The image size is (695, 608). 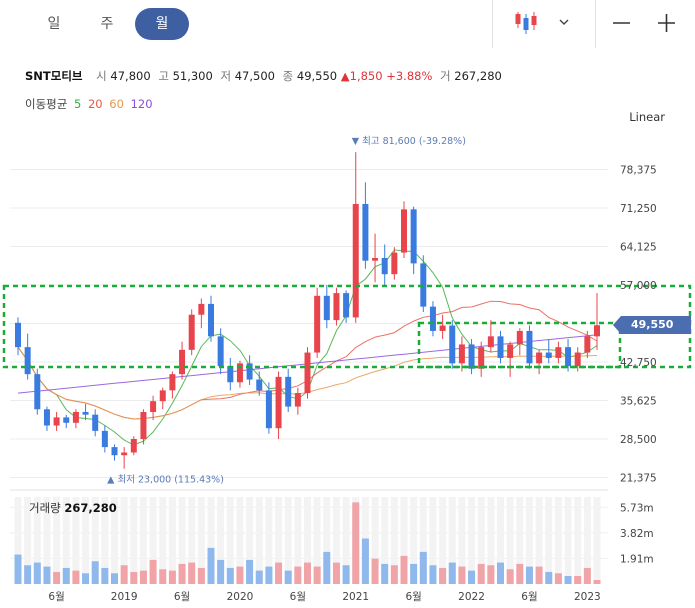 I want to click on change-value: ▲1,850, so click(x=361, y=76).